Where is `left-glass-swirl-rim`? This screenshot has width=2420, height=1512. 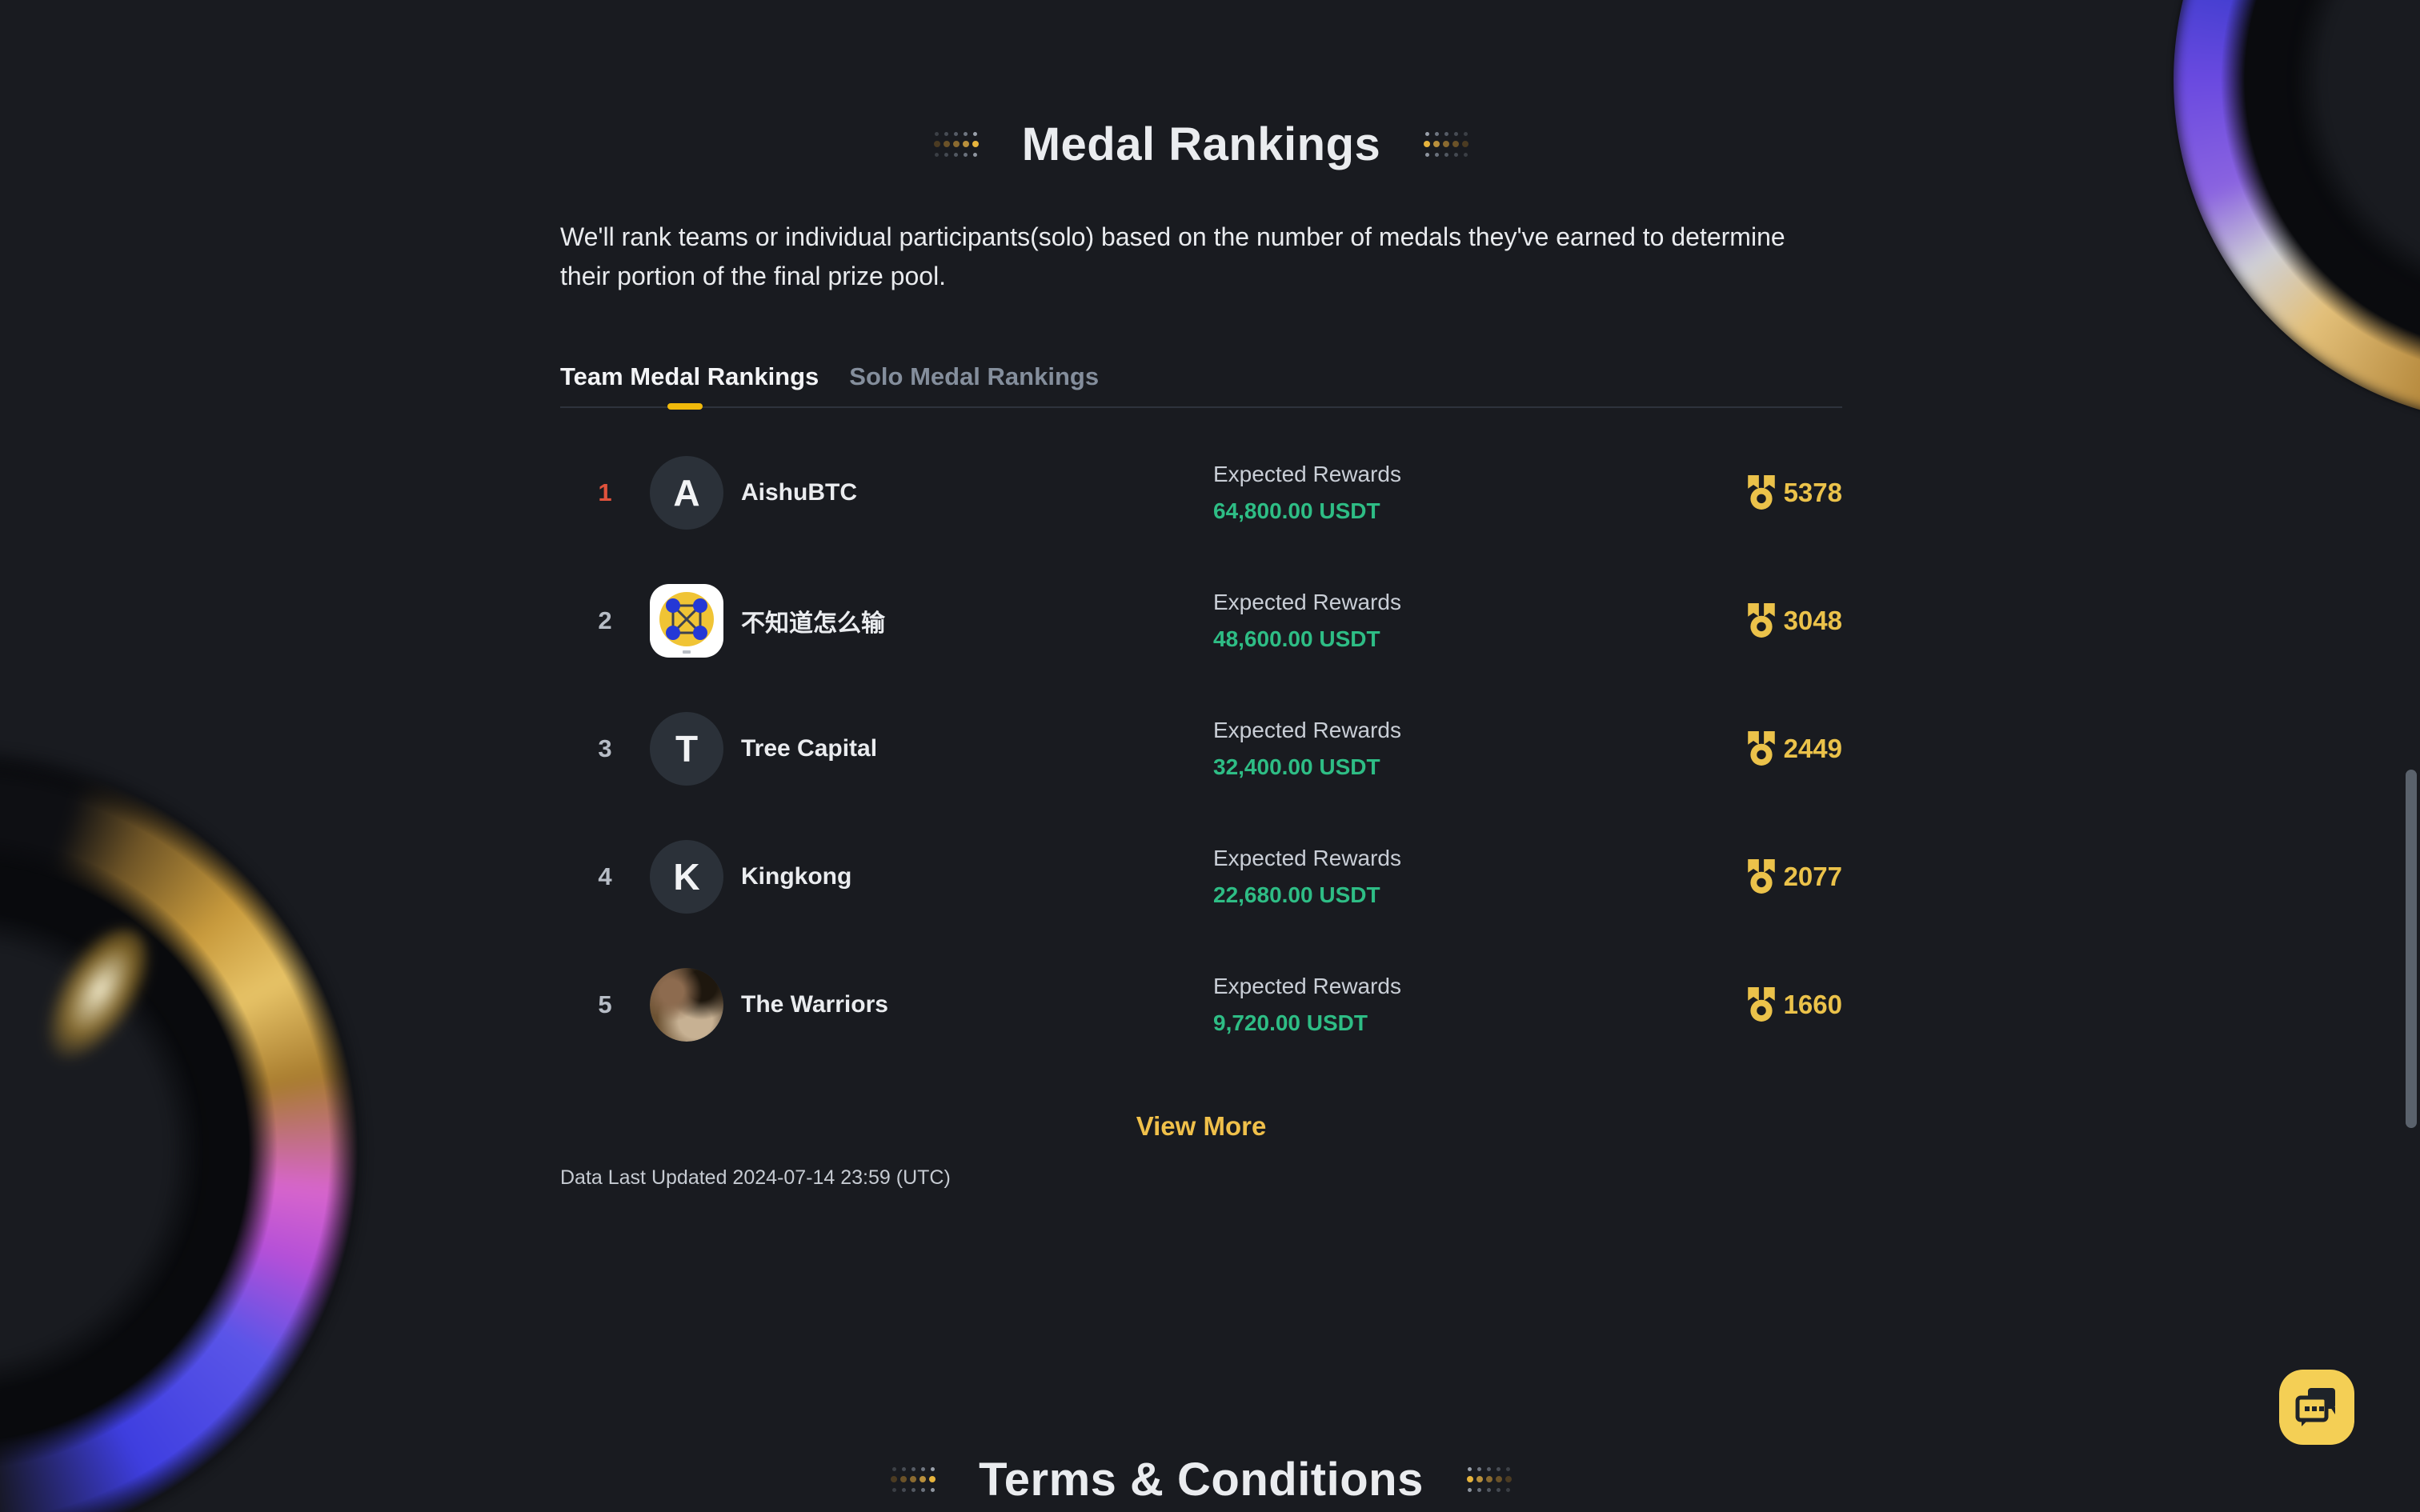
left-glass-swirl-rim is located at coordinates (184, 1128).